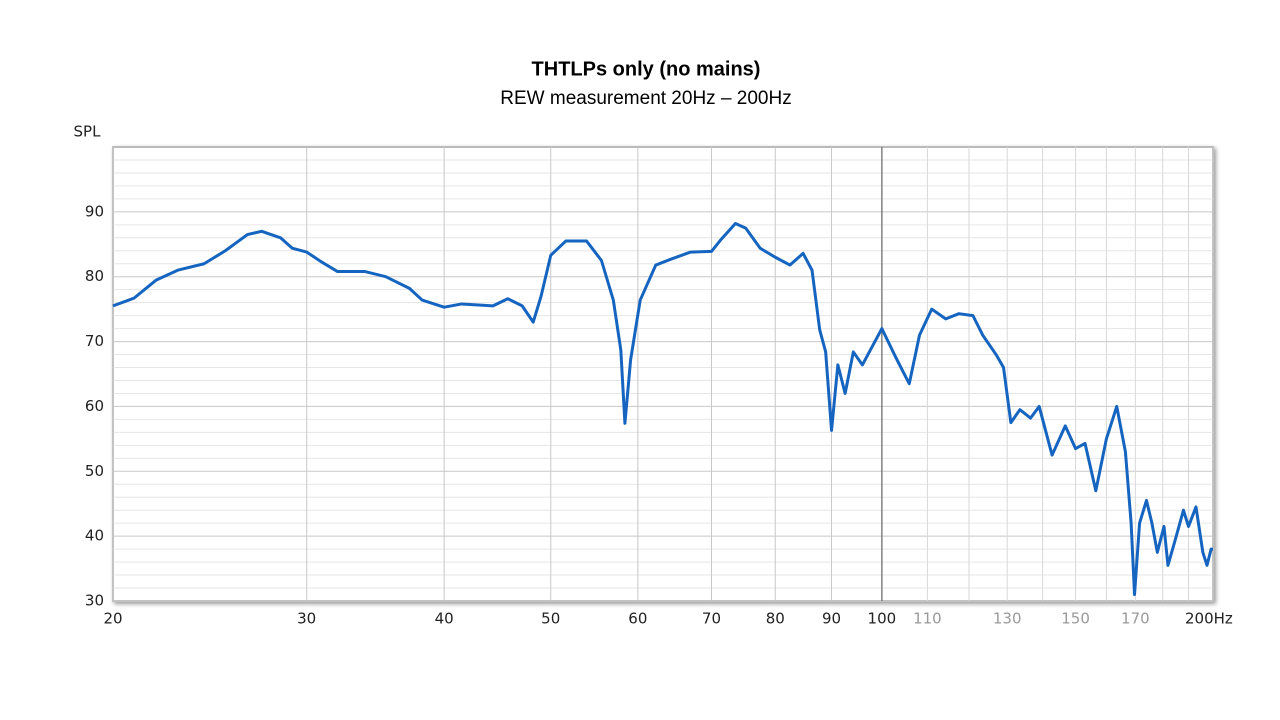  I want to click on x-tick-label: 200Hz, so click(1209, 619).